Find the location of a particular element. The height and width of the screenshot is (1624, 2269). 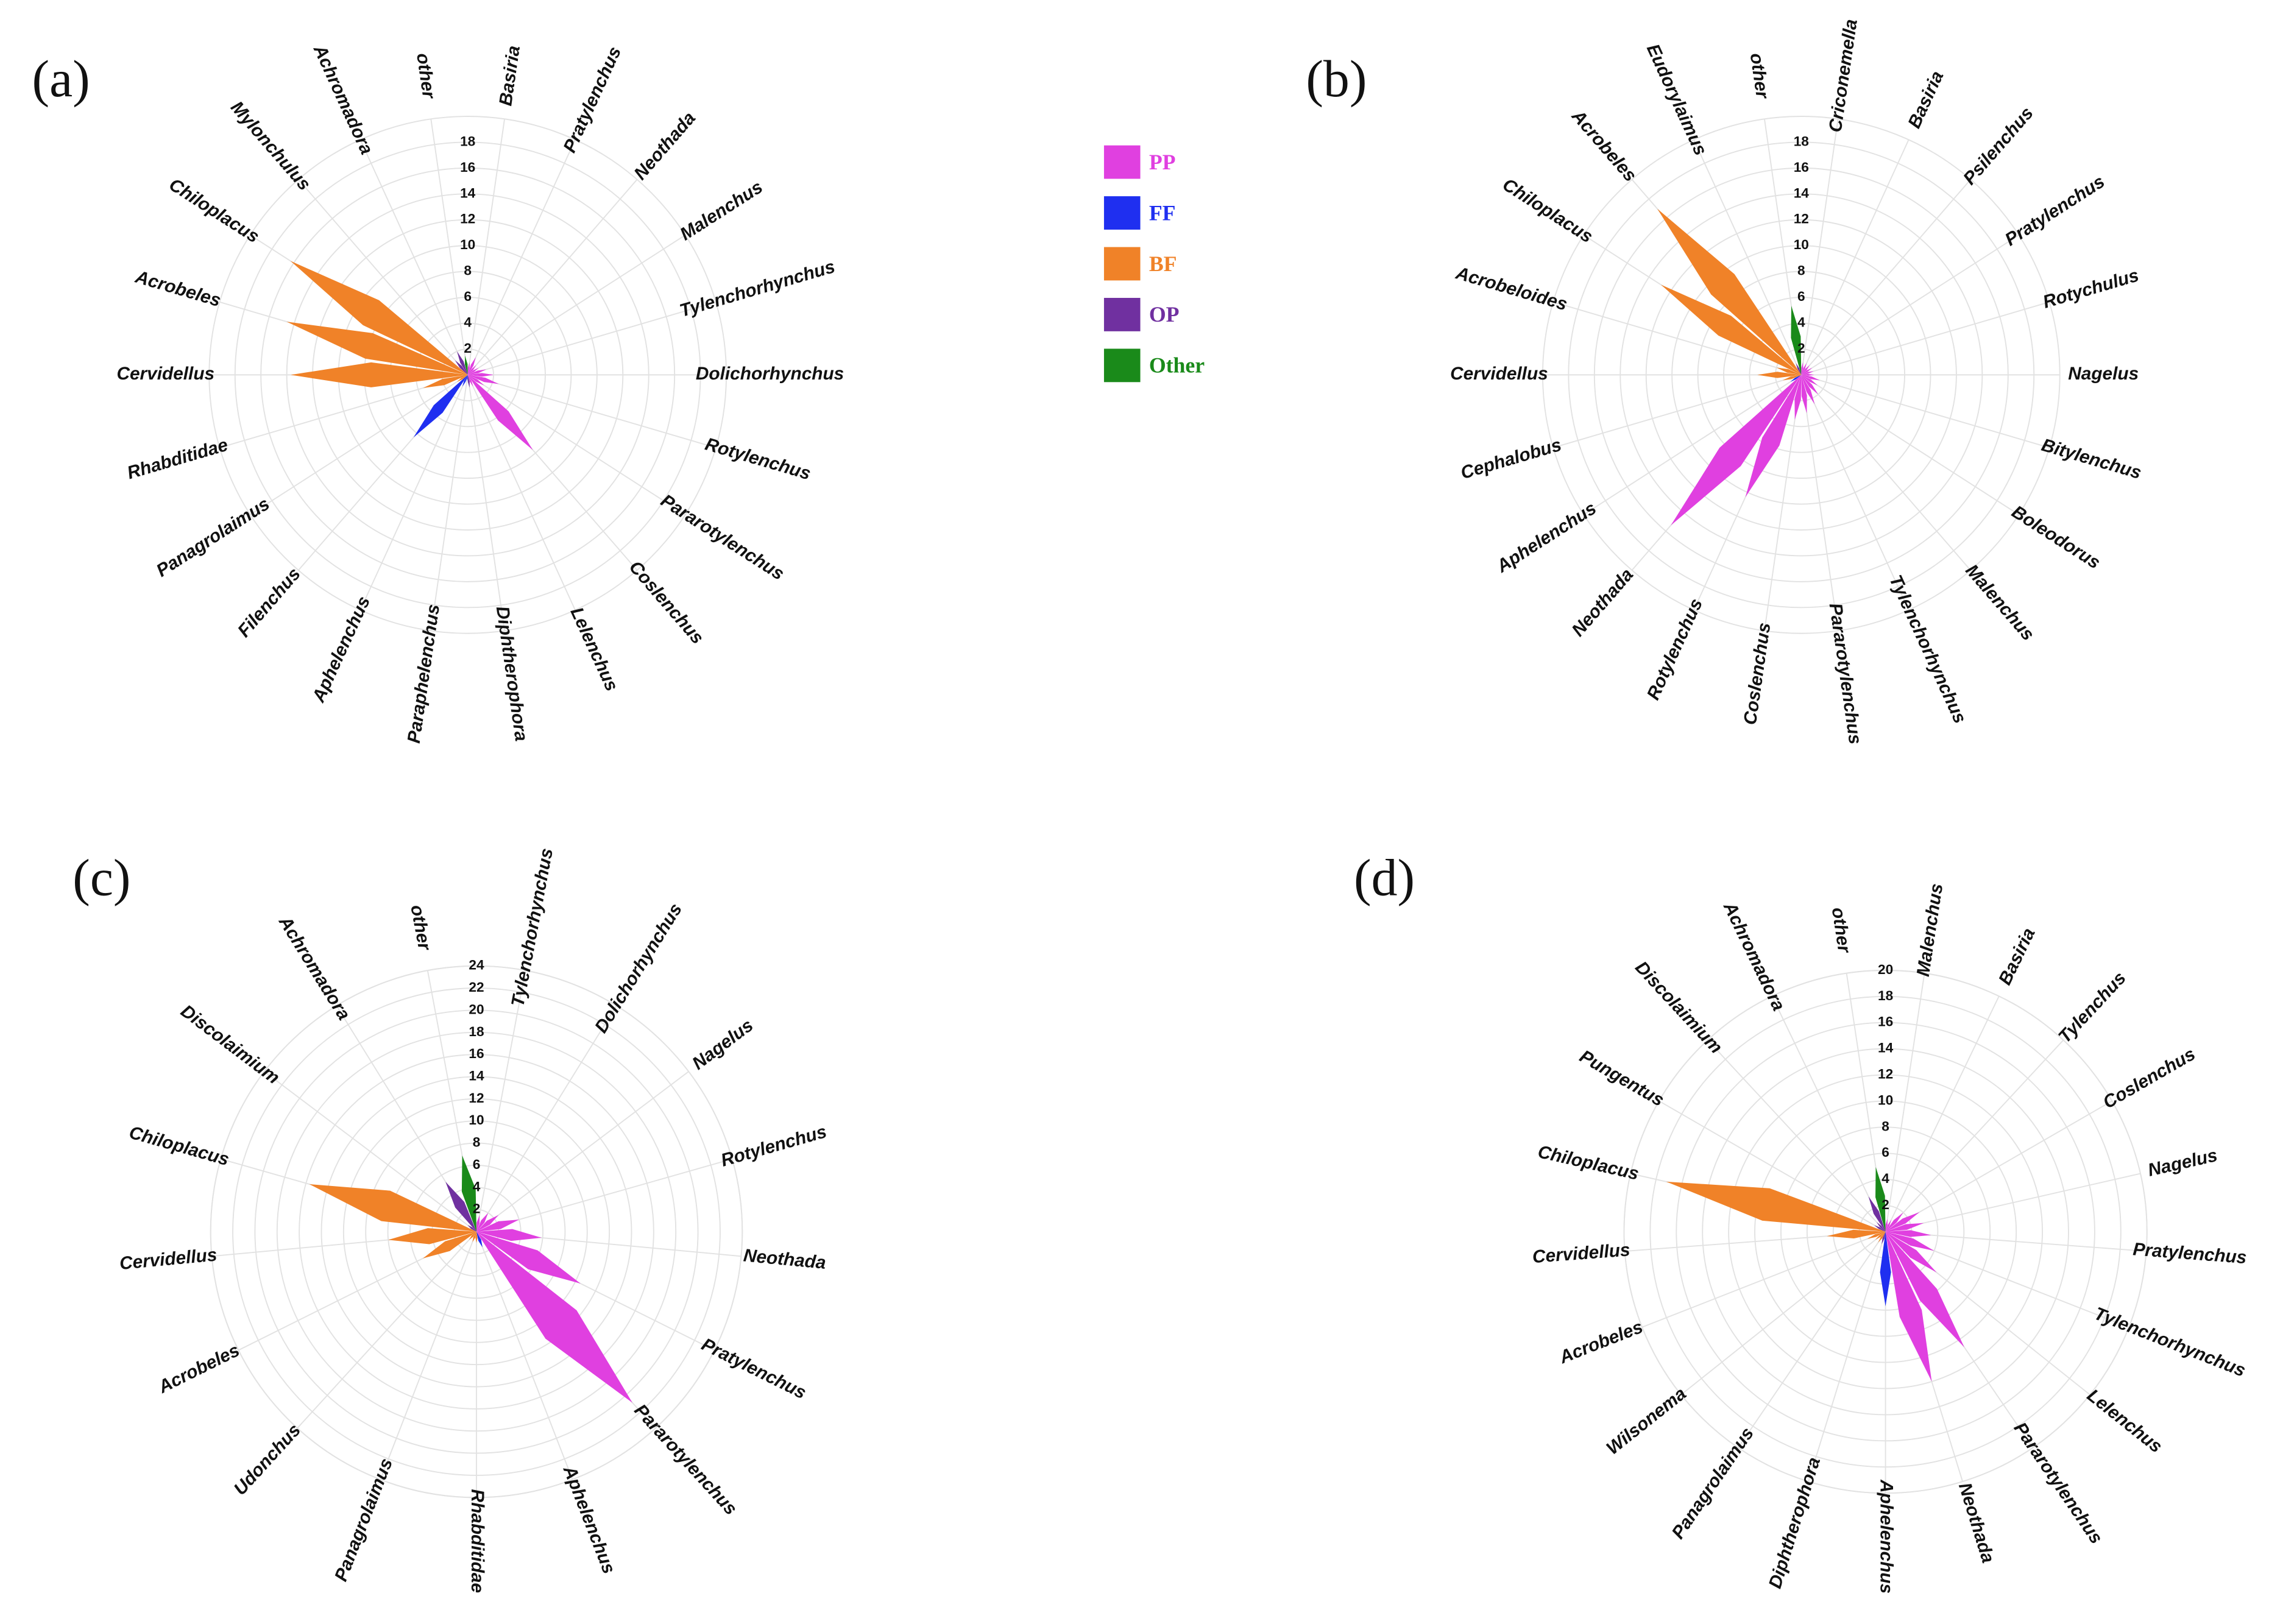

legend-label: PP is located at coordinates (1162, 162).